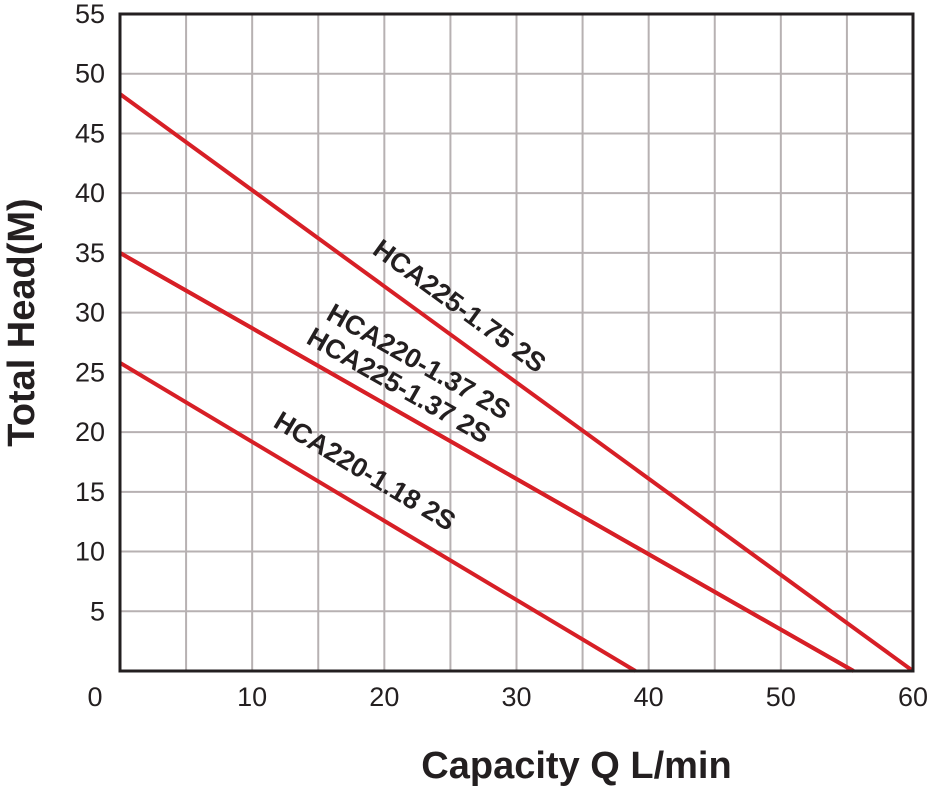  Describe the element at coordinates (90, 74) in the screenshot. I see `y-tick-label: 50` at that location.